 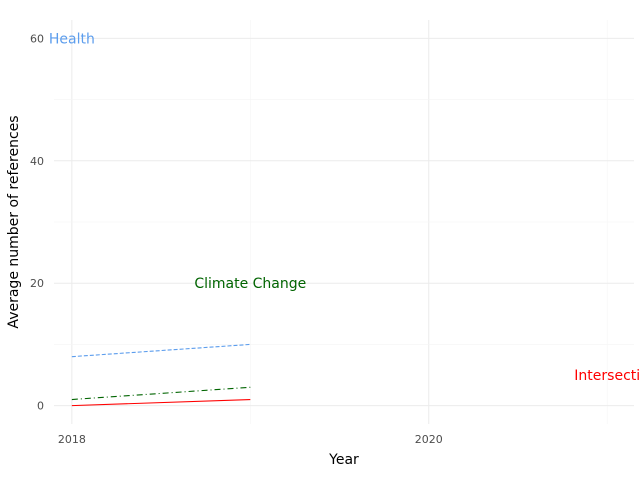 I want to click on y-axis-ticks: 0 20 40 60, so click(x=37, y=222).